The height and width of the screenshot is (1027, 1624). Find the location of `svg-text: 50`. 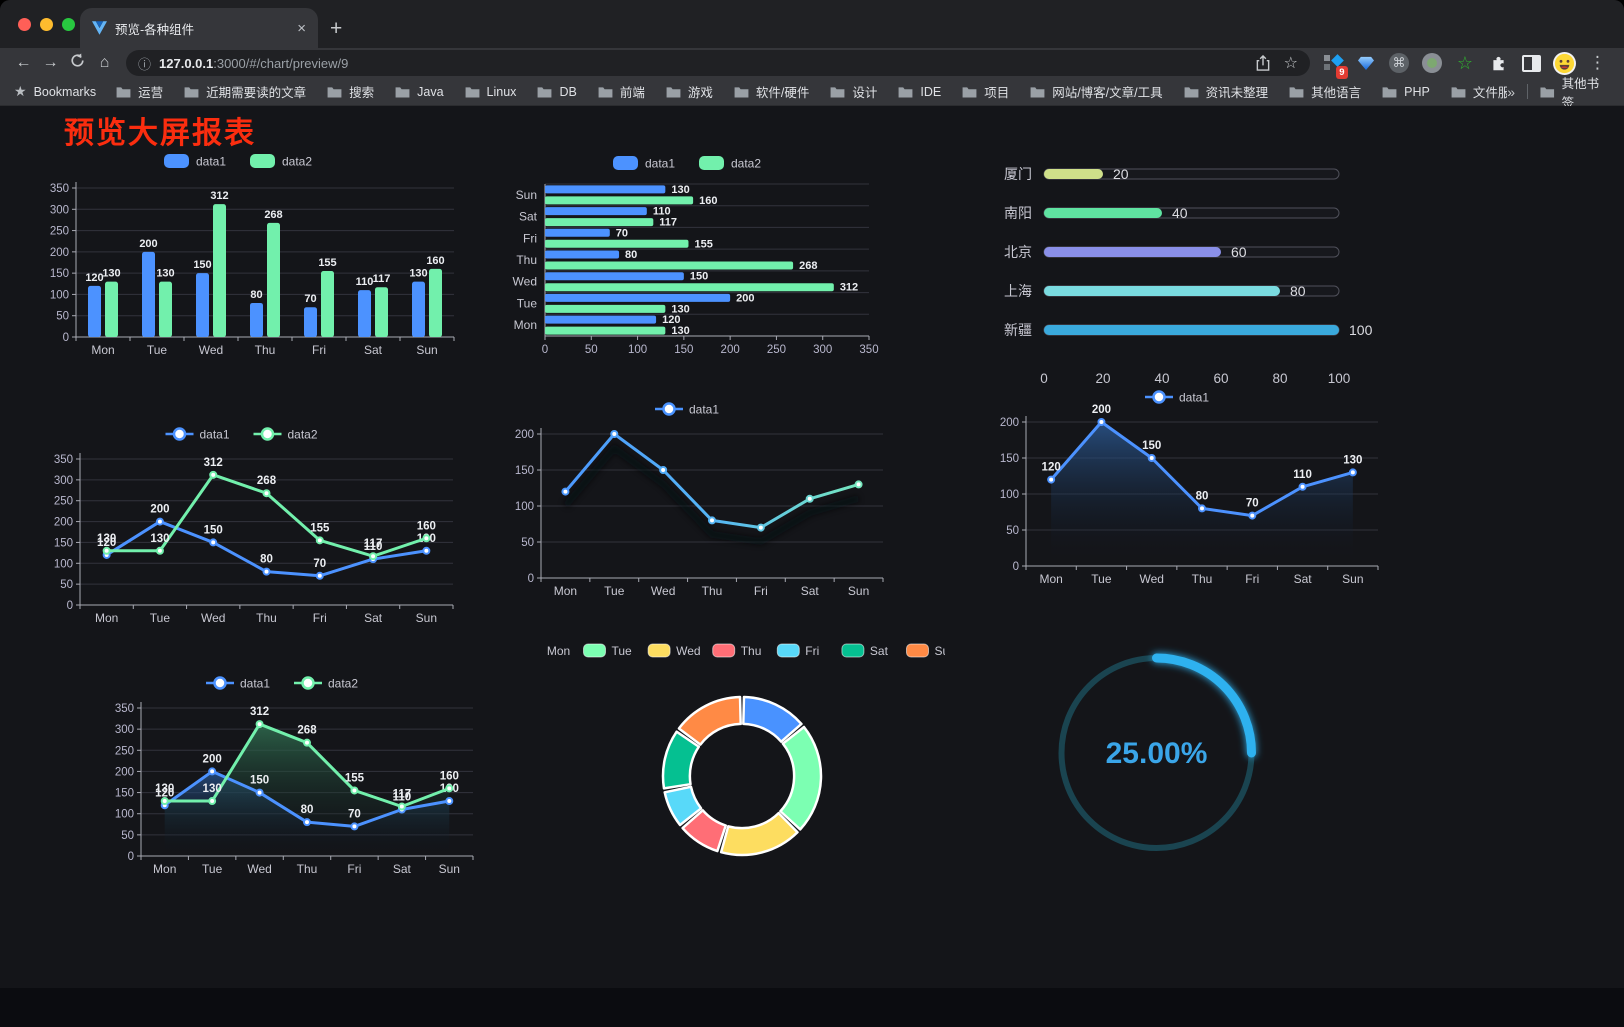

svg-text: 50 is located at coordinates (1012, 531).